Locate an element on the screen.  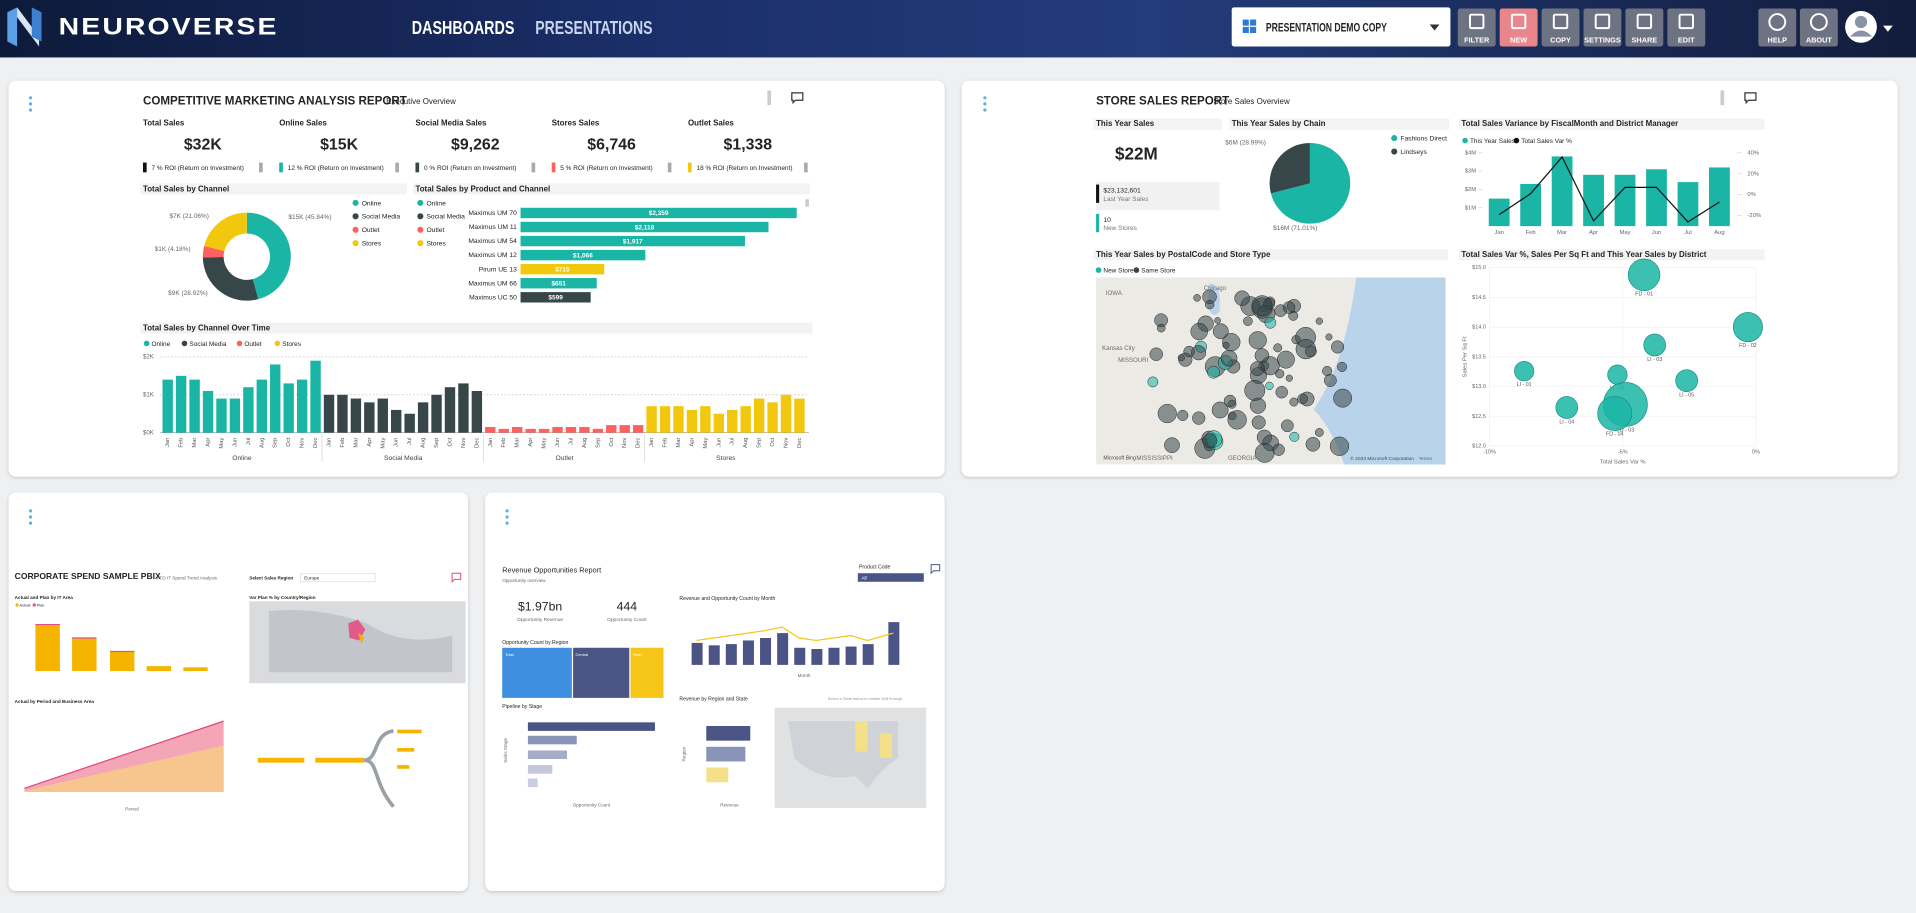
month-label: Nov is located at coordinates (464, 442).